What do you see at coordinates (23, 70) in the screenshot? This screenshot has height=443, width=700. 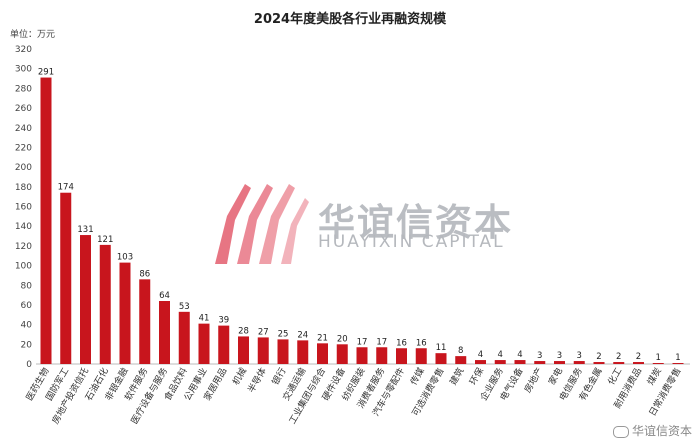 I see `y-tick-label: 300` at bounding box center [23, 70].